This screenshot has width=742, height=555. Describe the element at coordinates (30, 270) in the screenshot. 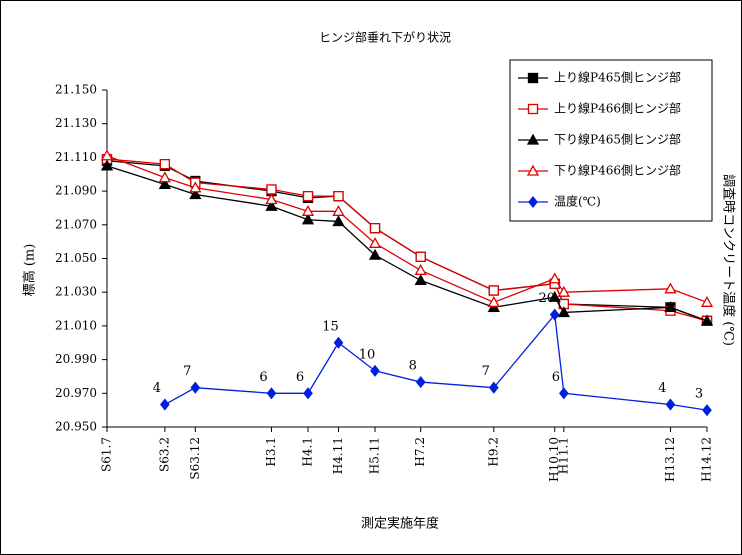

I see `y-axis-title: 標高 (m)` at that location.